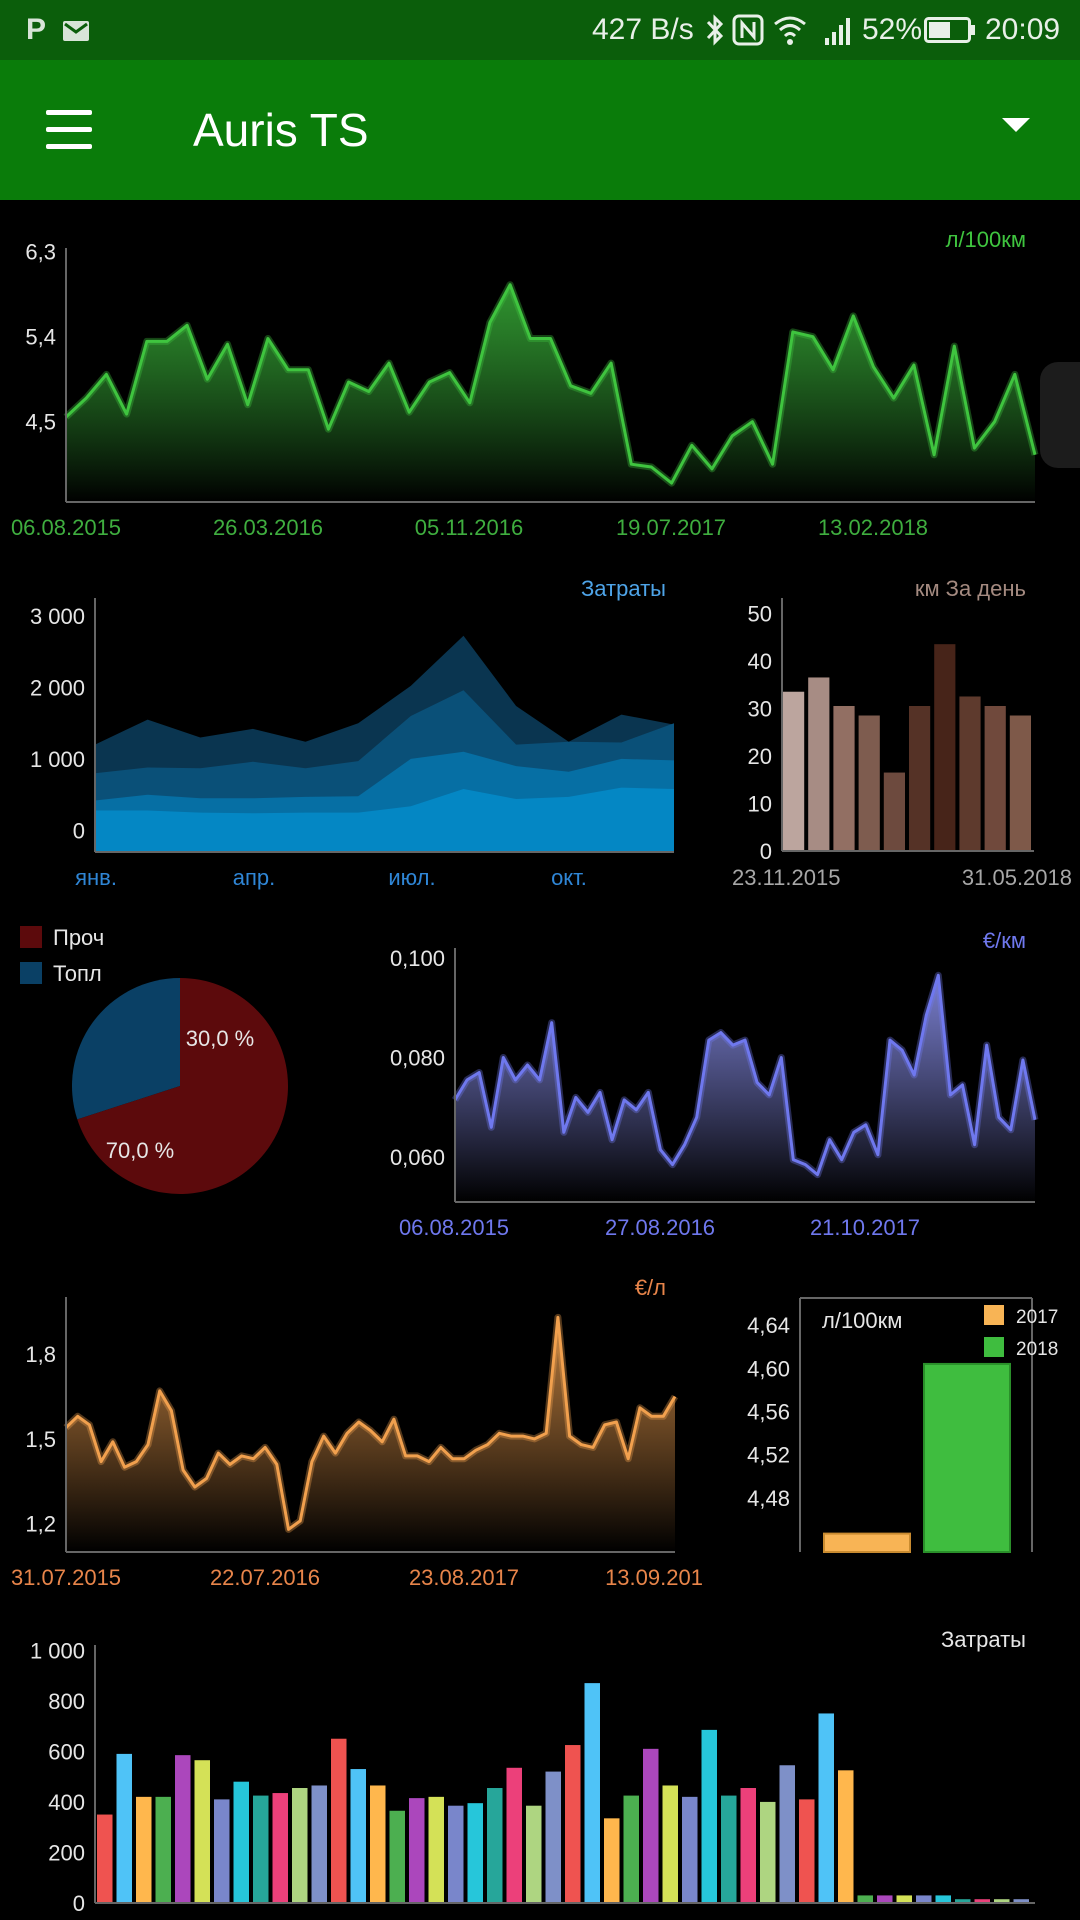 This screenshot has height=1920, width=1080. What do you see at coordinates (873, 527) in the screenshot?
I see `x-tick-label: 13.02.2018` at bounding box center [873, 527].